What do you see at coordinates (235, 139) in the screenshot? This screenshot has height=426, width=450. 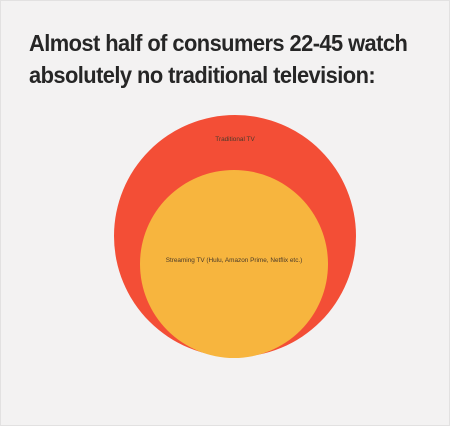 I see `traditional-tv-label: Traditional TV` at bounding box center [235, 139].